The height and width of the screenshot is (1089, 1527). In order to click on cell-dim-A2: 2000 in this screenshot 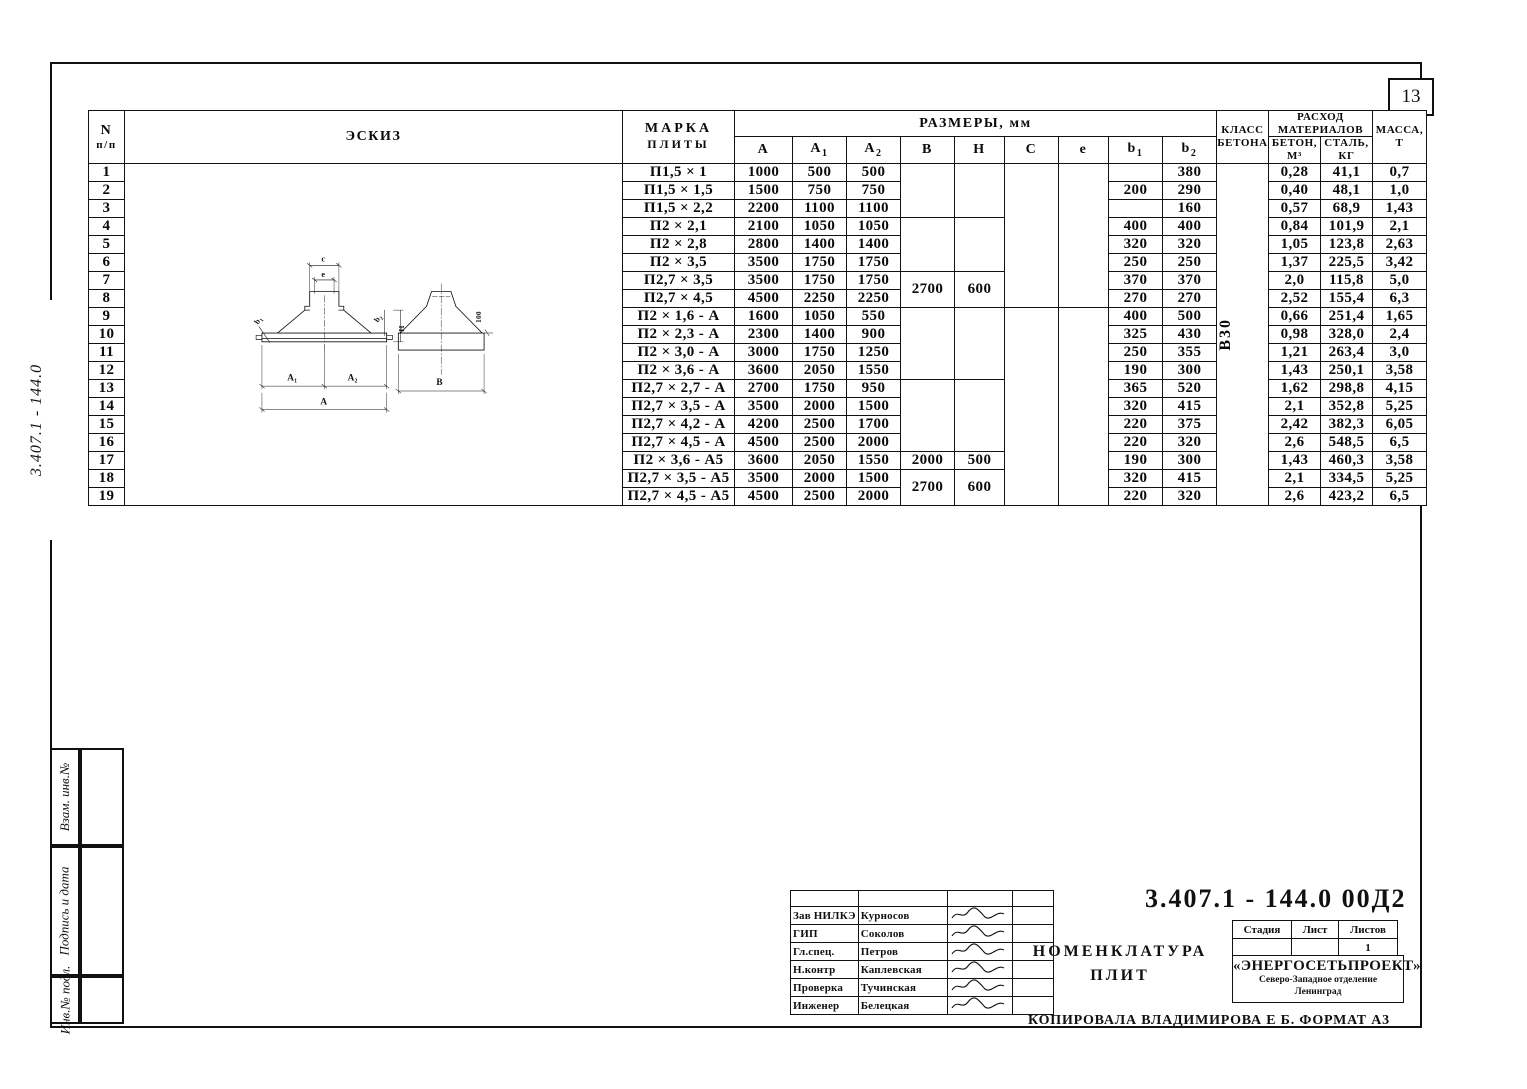, I will do `click(873, 496)`.